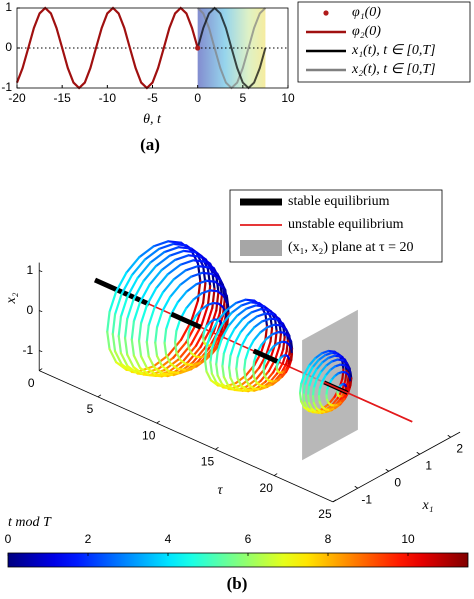 Image resolution: width=474 pixels, height=599 pixels. I want to click on panel-label: (b), so click(237, 583).